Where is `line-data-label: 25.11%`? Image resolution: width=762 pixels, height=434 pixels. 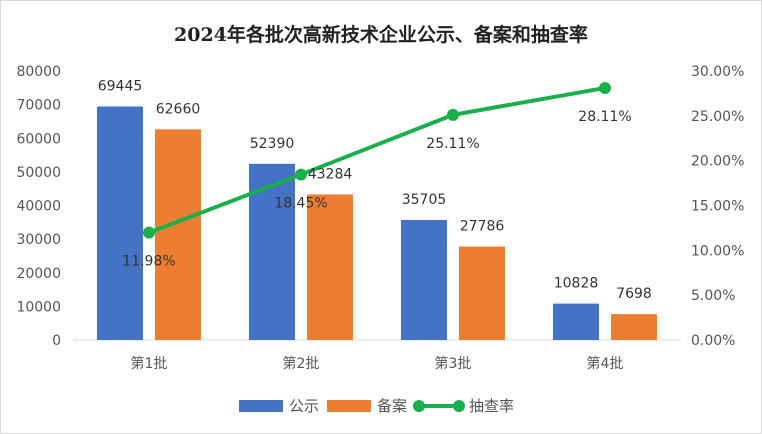 line-data-label: 25.11% is located at coordinates (452, 144).